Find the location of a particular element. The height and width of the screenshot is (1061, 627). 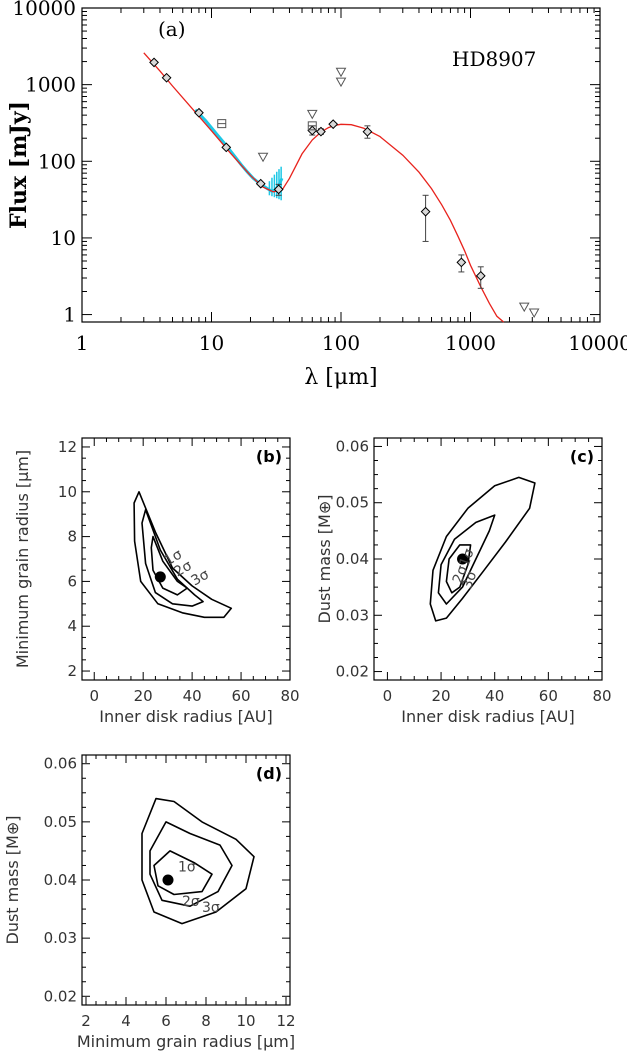

x-tick-label: 8 is located at coordinates (206, 1021).